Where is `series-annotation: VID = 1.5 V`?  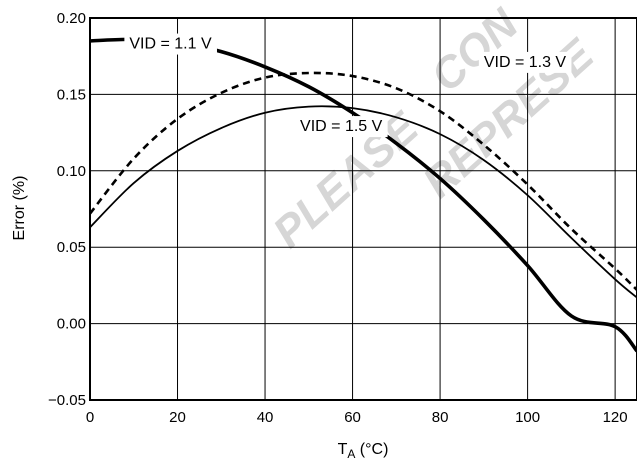
series-annotation: VID = 1.5 V is located at coordinates (341, 126).